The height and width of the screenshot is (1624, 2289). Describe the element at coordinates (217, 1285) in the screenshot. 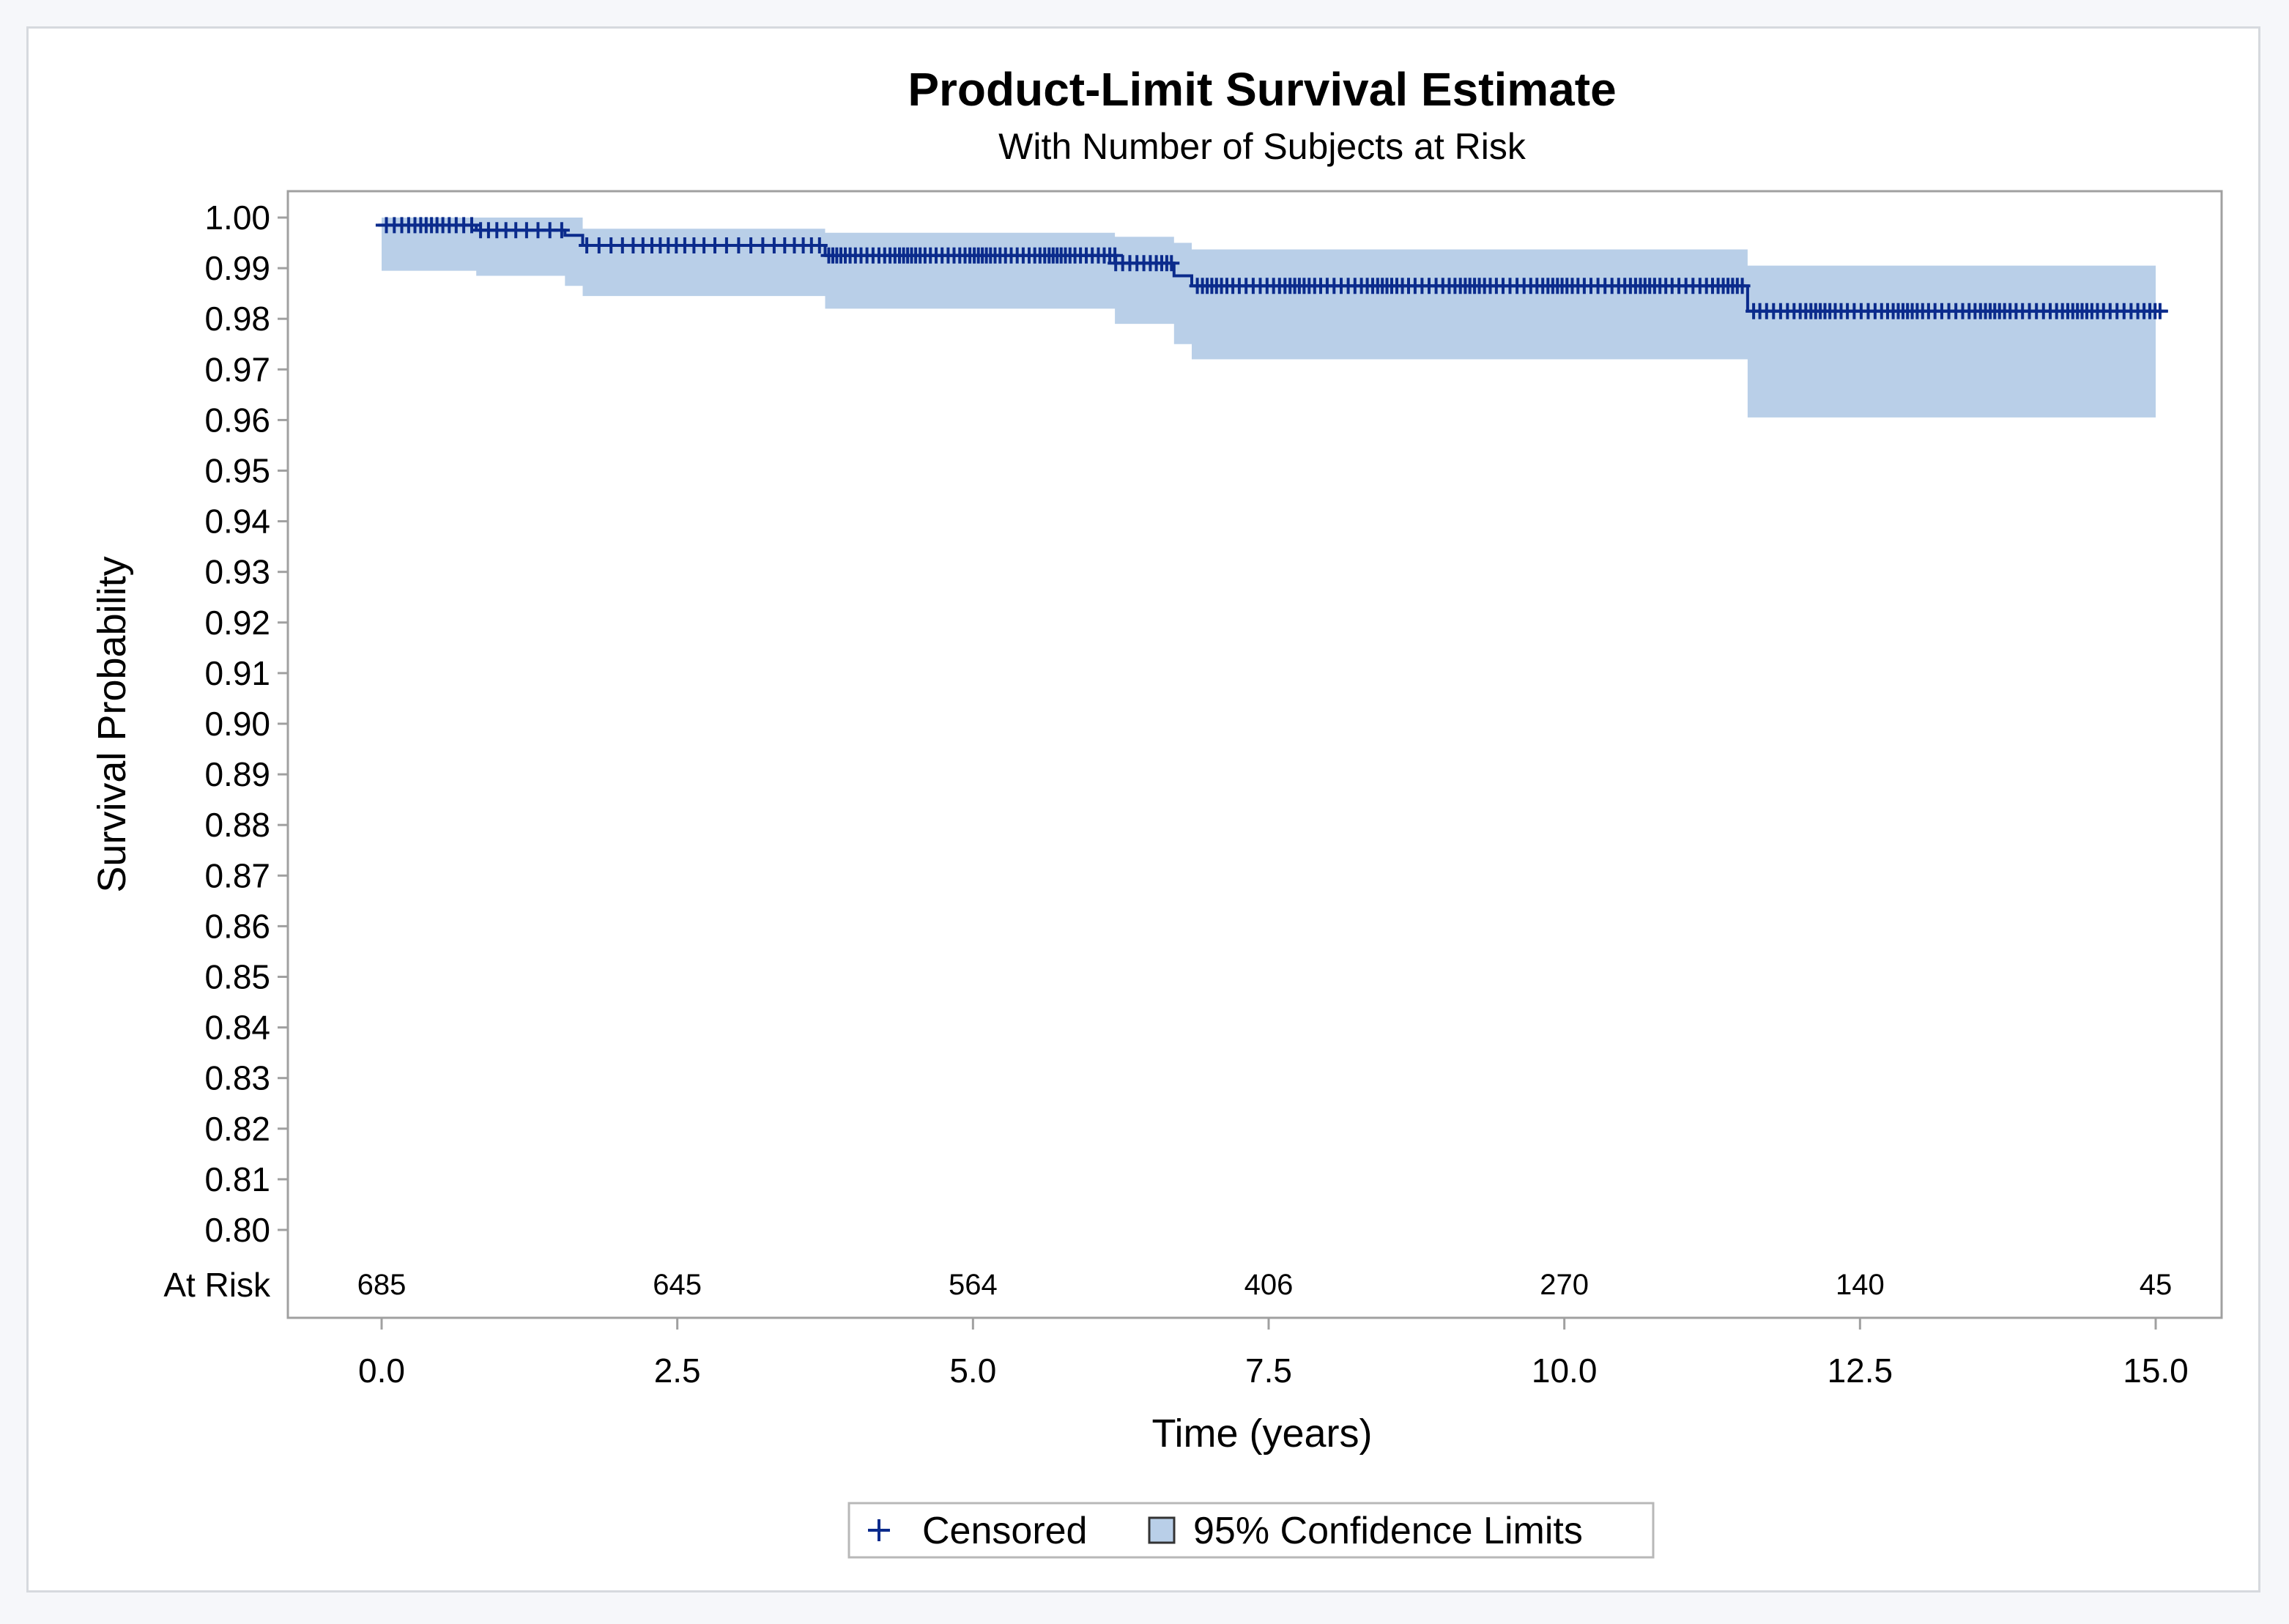

I see `at-risk-label: At Risk` at that location.